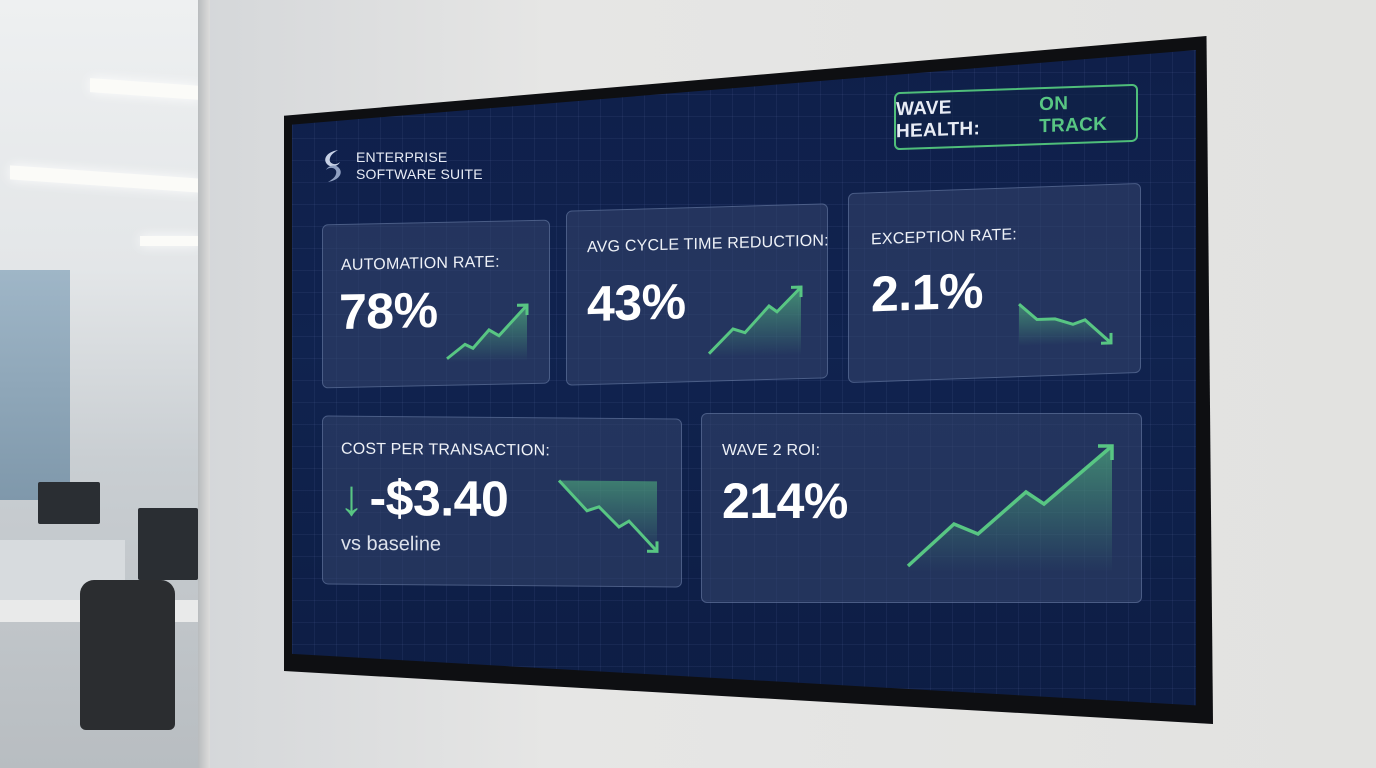 The image size is (1376, 768). I want to click on metric-label: AUTOMATION RATE:, so click(420, 263).